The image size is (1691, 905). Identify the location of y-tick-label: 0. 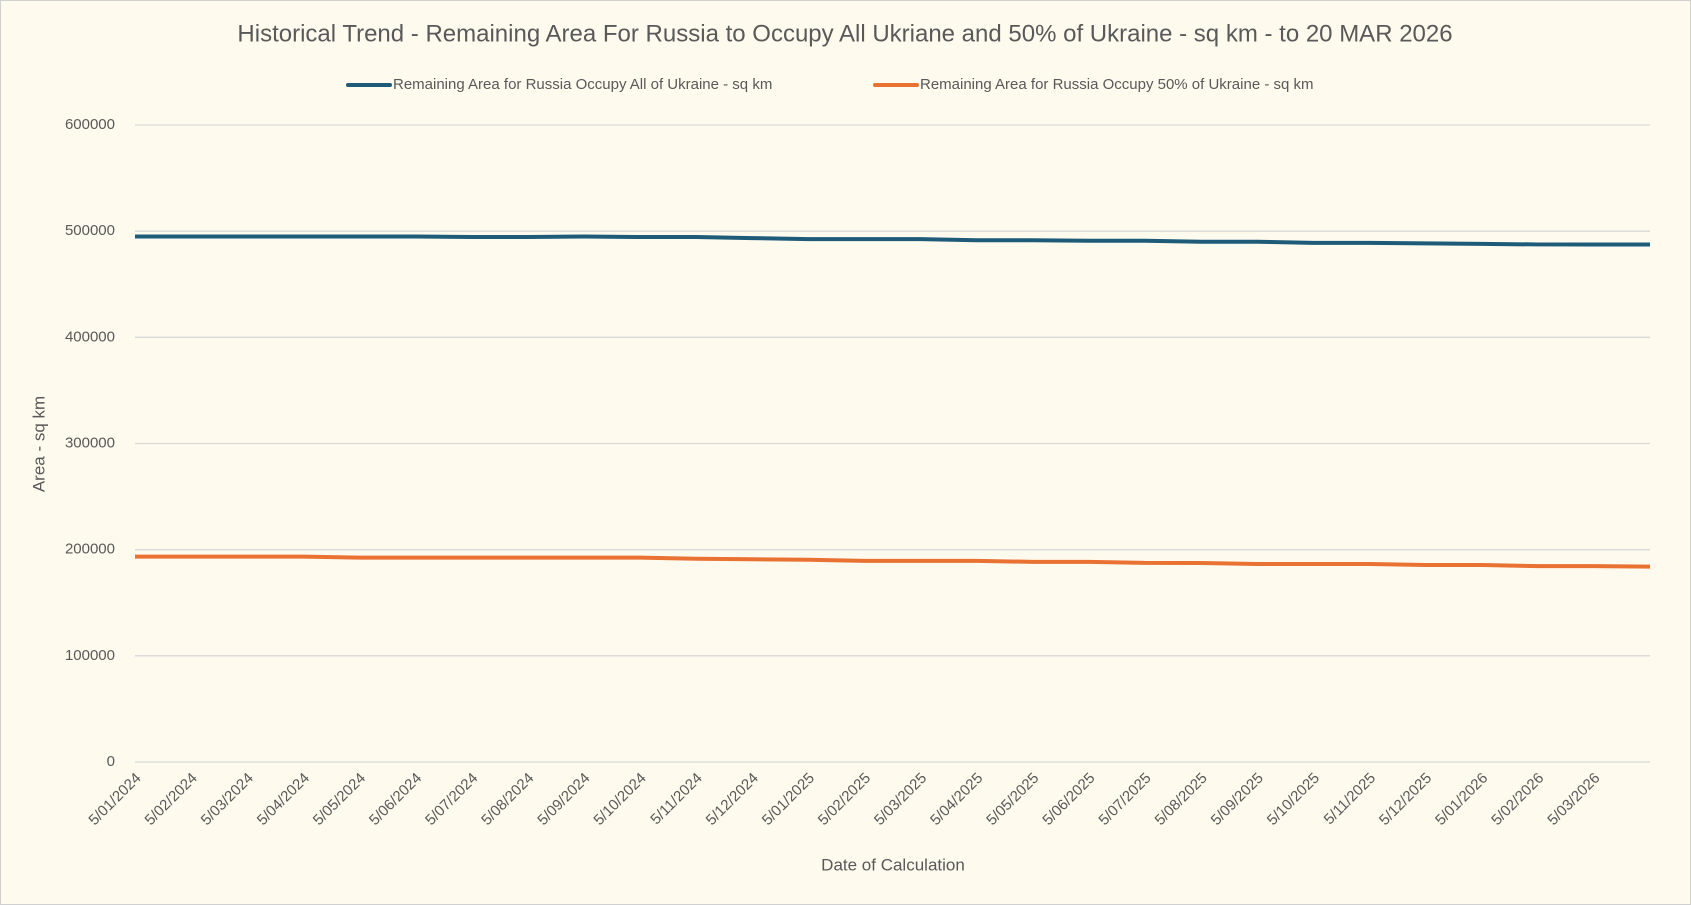
(111, 761).